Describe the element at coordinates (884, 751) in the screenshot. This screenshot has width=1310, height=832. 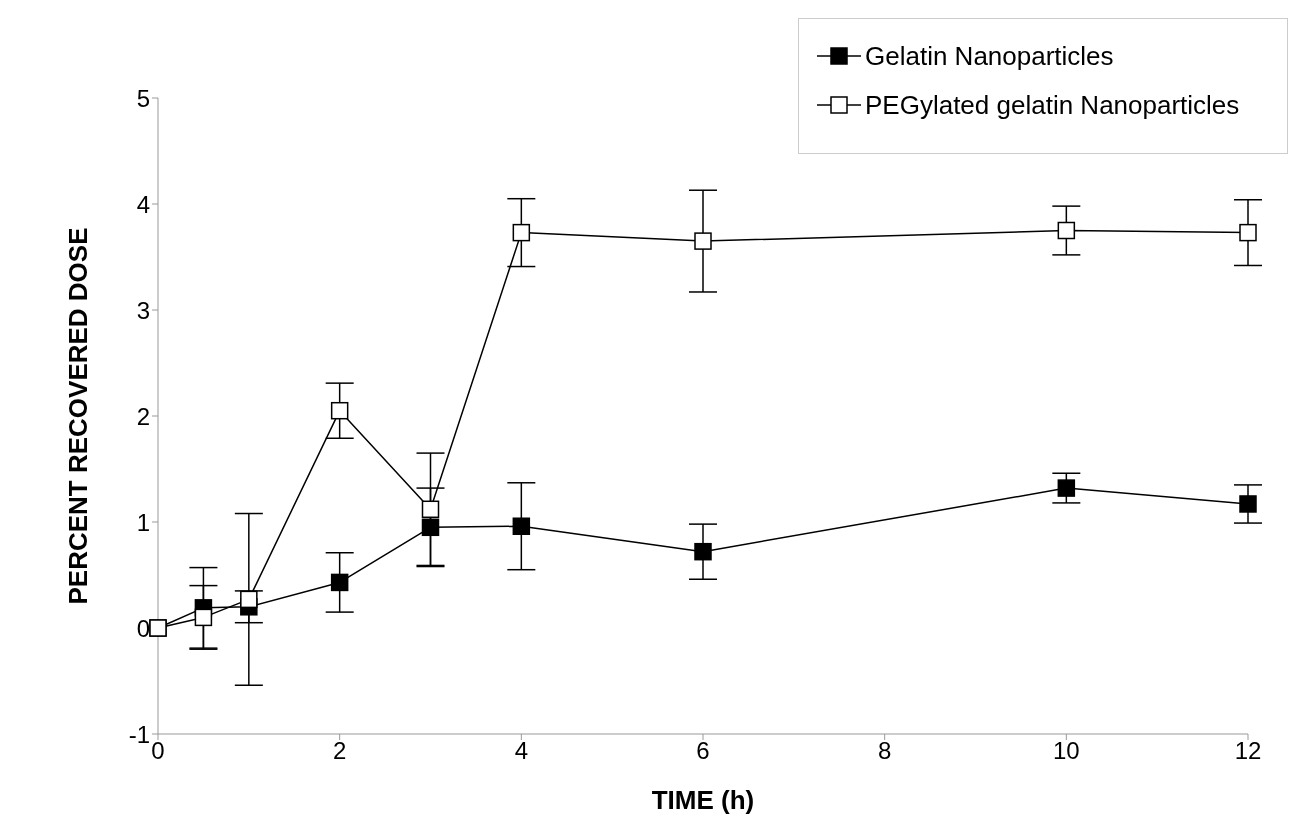
I see `x-tick-label: 8` at that location.